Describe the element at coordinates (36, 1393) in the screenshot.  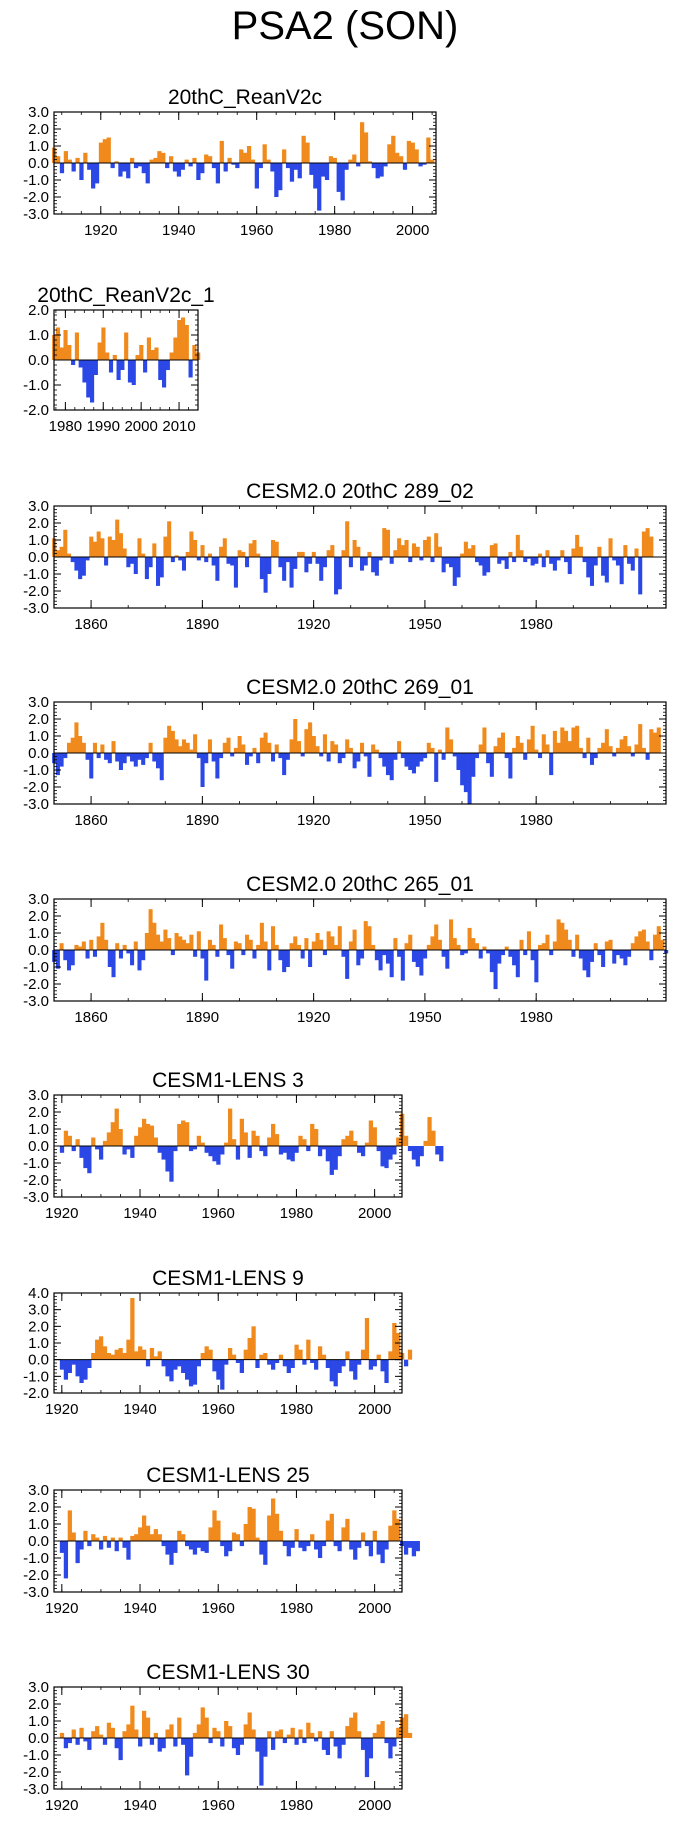
I see `ytick-label: -2.0` at that location.